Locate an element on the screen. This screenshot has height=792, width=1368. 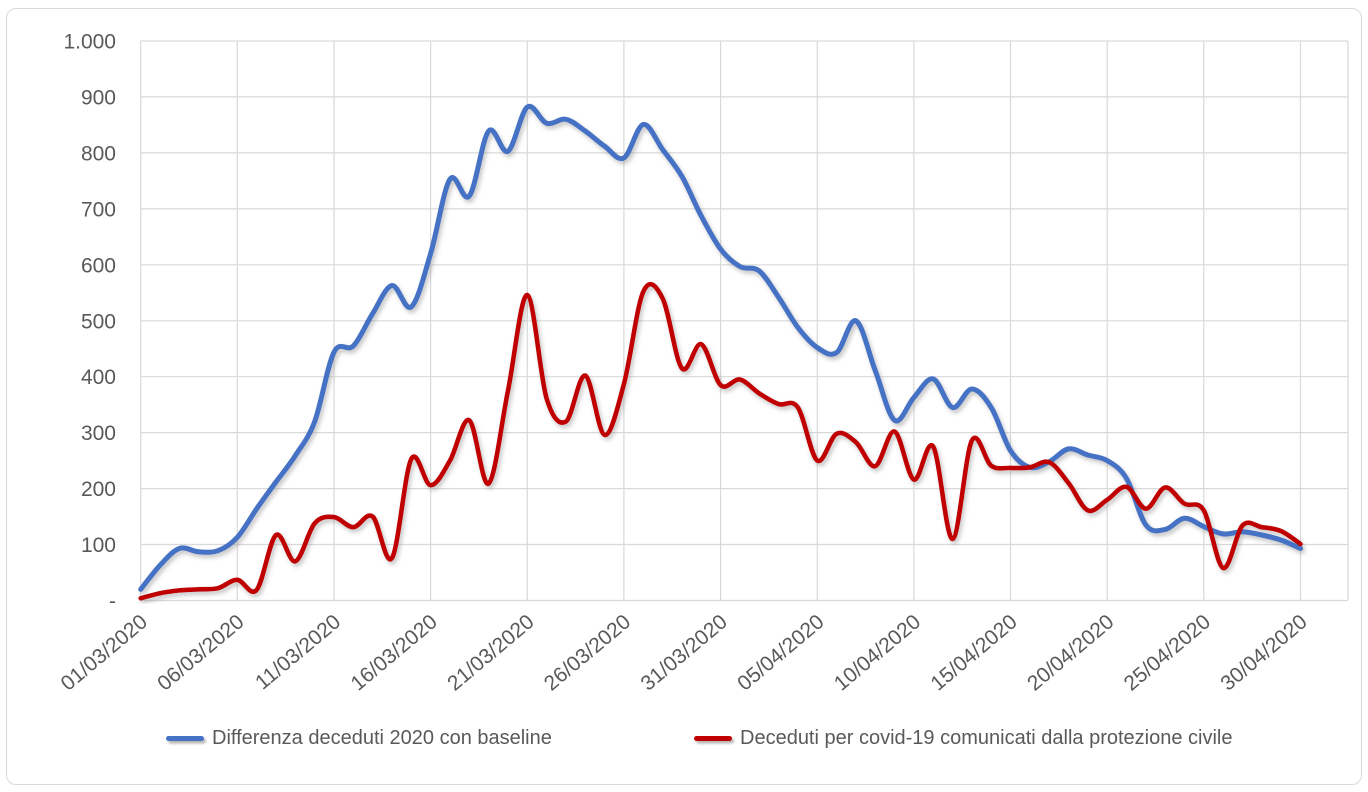
y-tick-label: 100 is located at coordinates (98, 545).